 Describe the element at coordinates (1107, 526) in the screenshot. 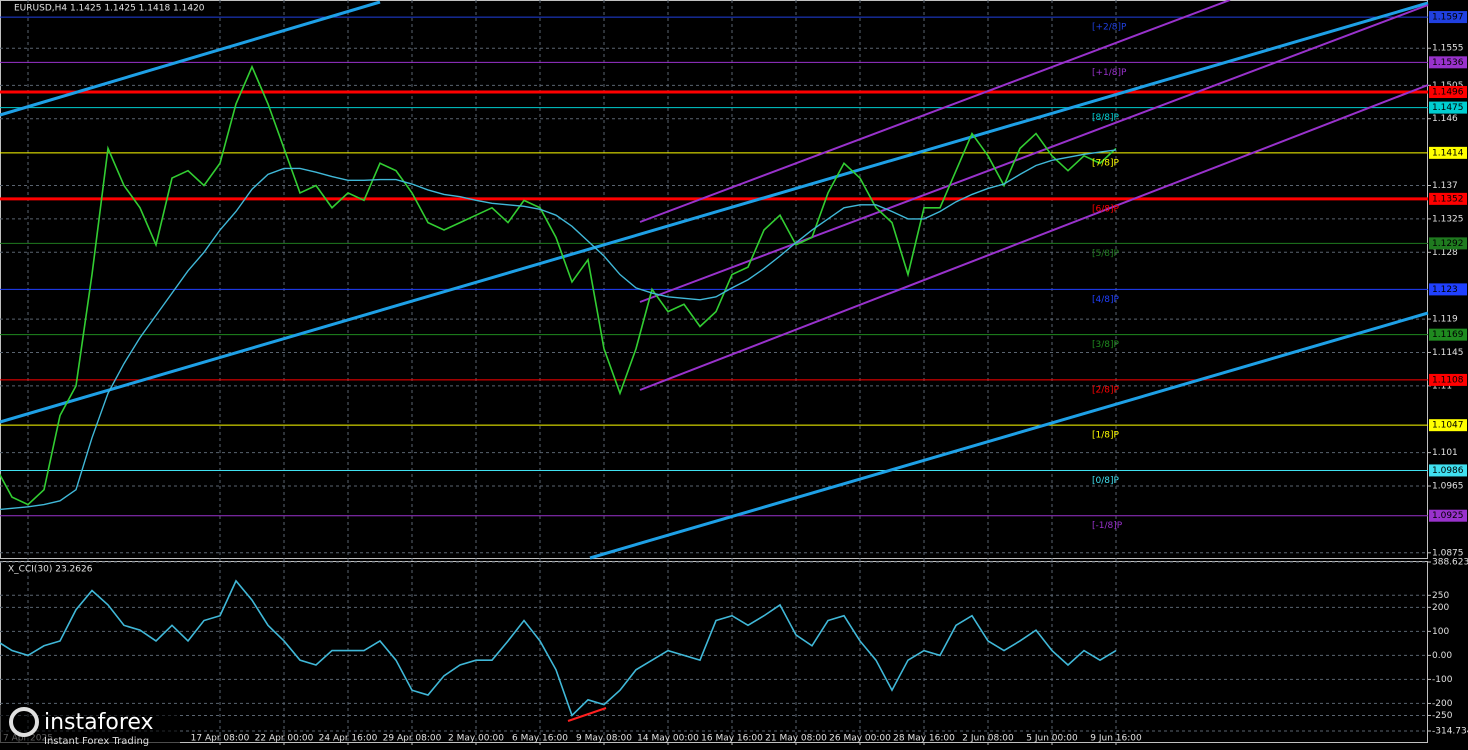

I see `level-tag: [-1/8]P` at that location.